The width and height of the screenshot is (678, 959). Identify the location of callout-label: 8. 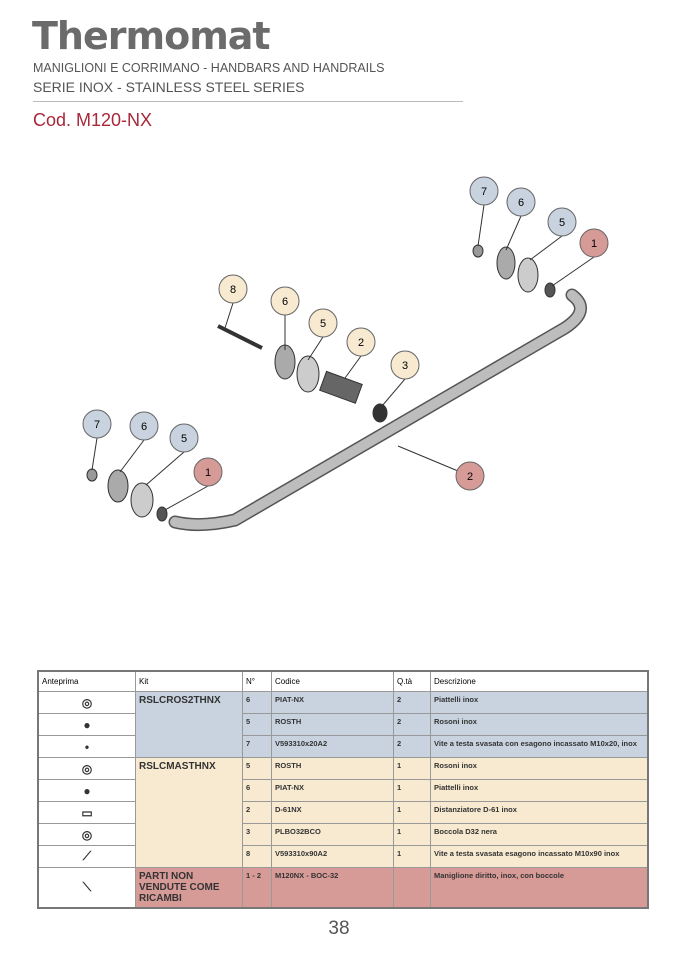
(233, 290).